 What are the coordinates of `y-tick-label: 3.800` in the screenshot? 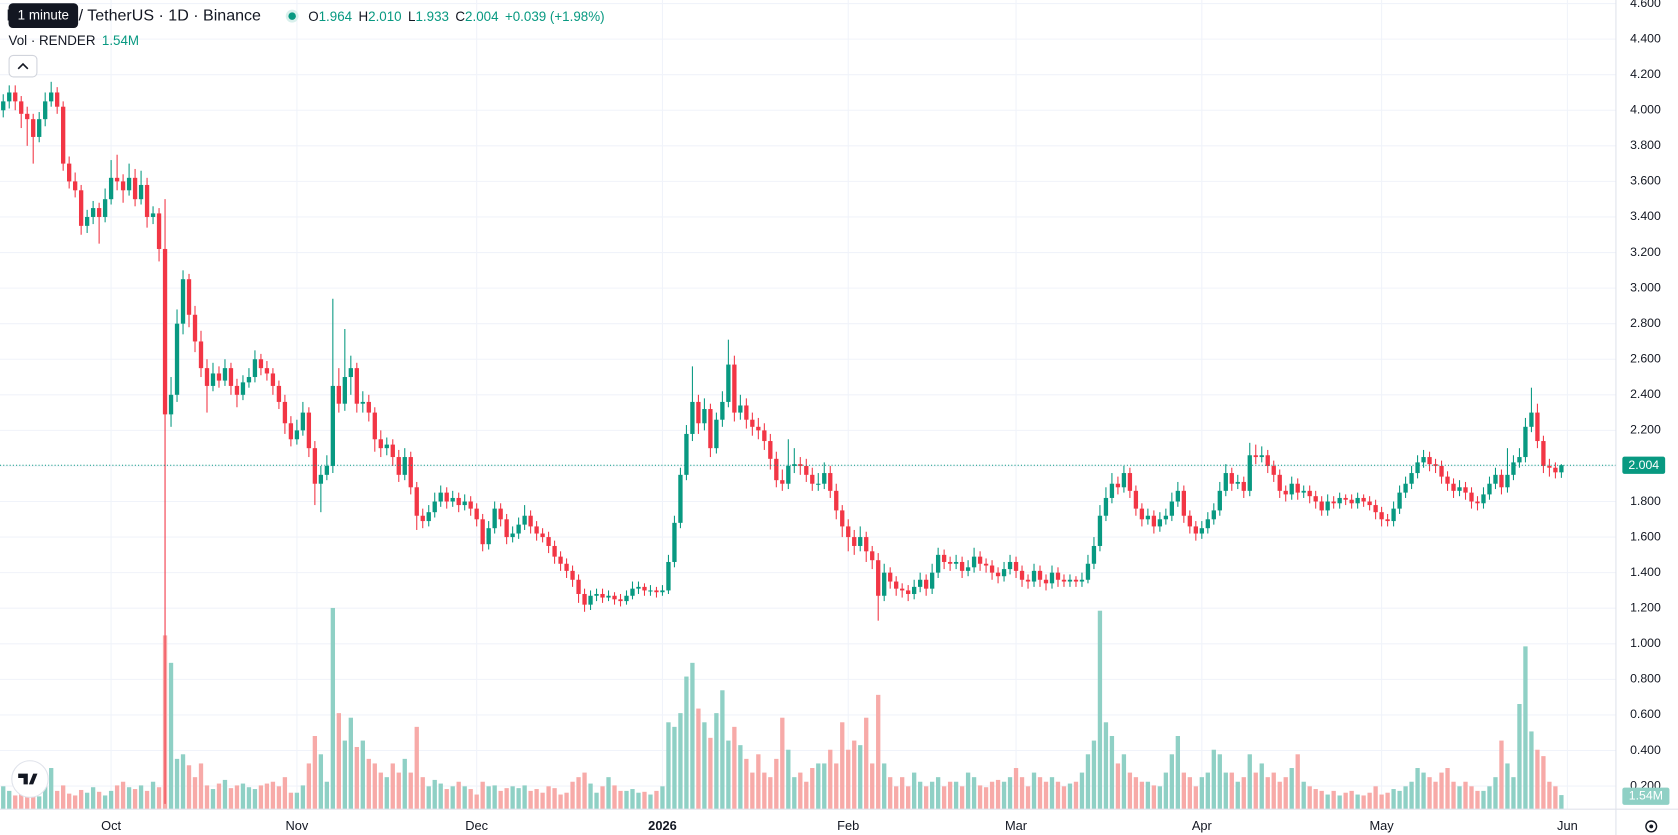 It's located at (1645, 145).